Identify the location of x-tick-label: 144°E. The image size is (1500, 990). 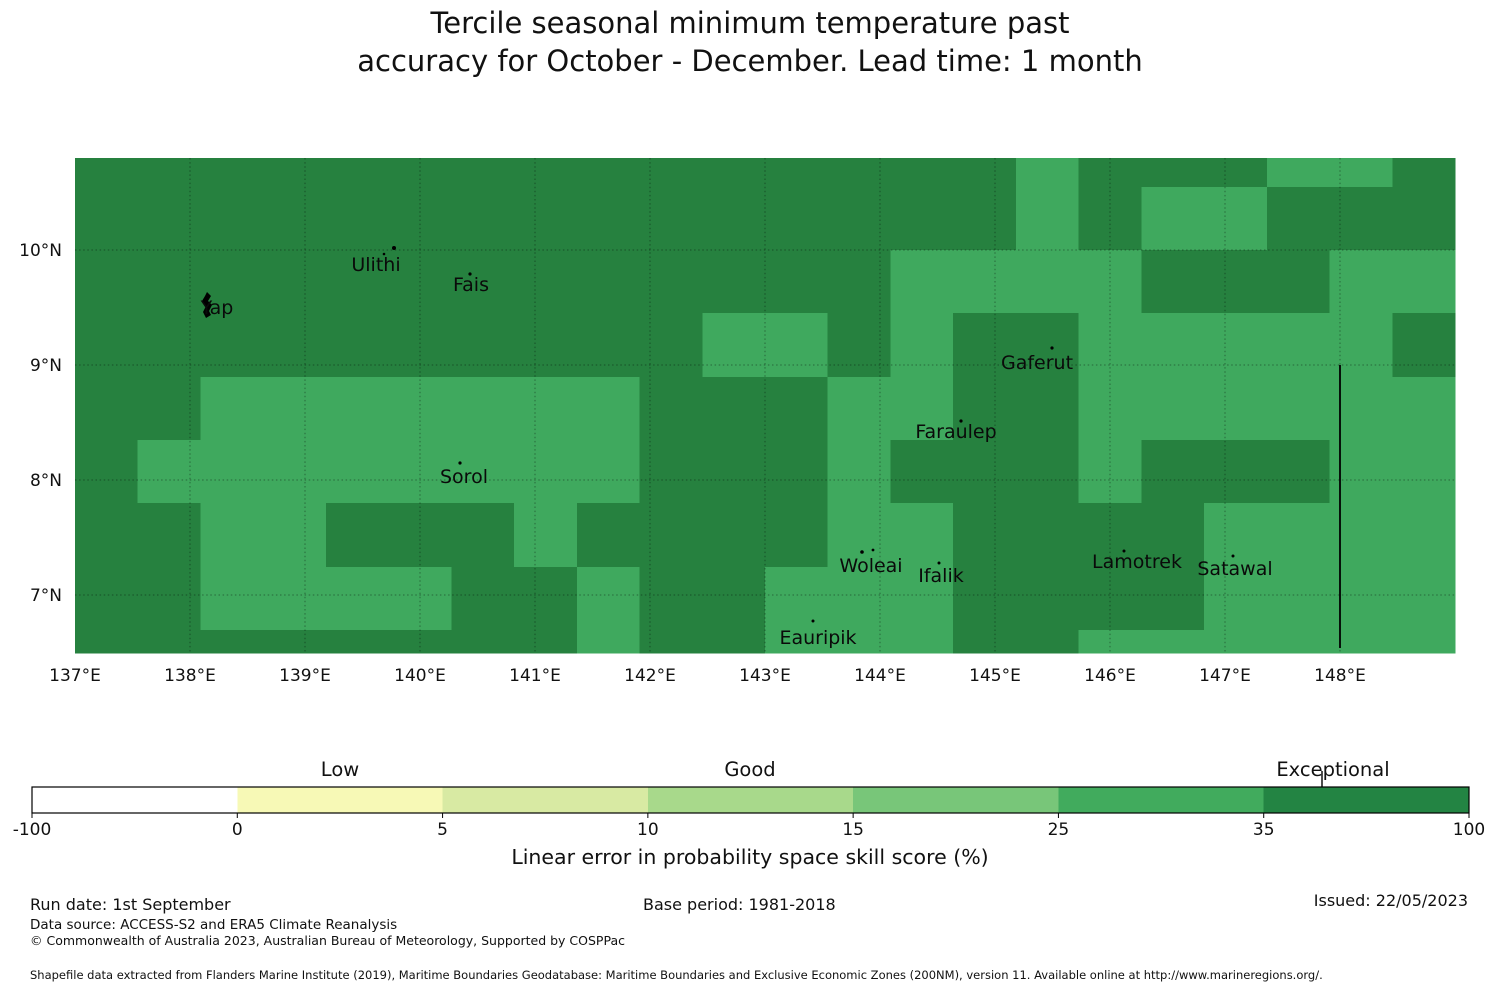
(880, 676).